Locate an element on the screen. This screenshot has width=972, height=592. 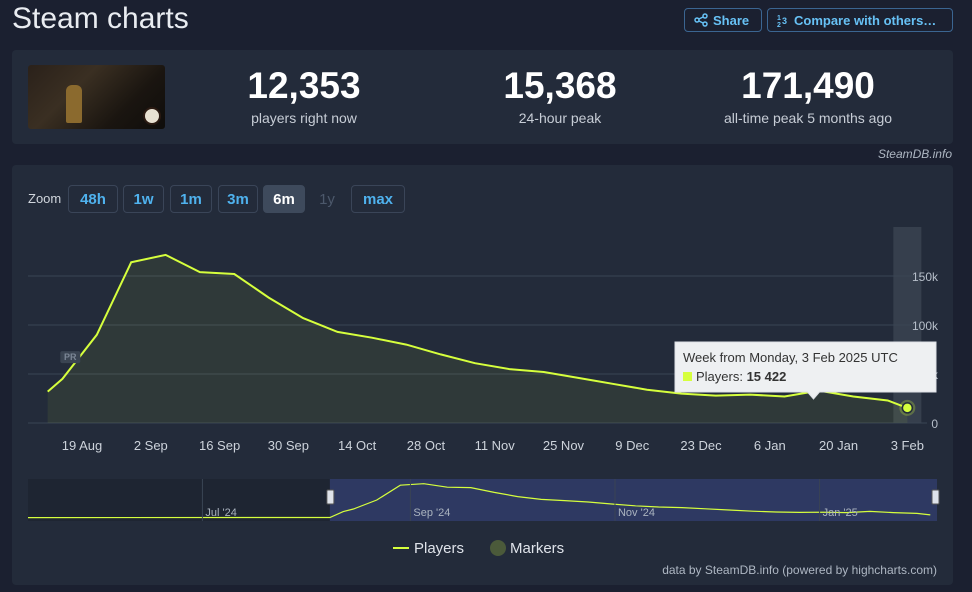
stat-label: all-time peak 5 months ago is located at coordinates (808, 118).